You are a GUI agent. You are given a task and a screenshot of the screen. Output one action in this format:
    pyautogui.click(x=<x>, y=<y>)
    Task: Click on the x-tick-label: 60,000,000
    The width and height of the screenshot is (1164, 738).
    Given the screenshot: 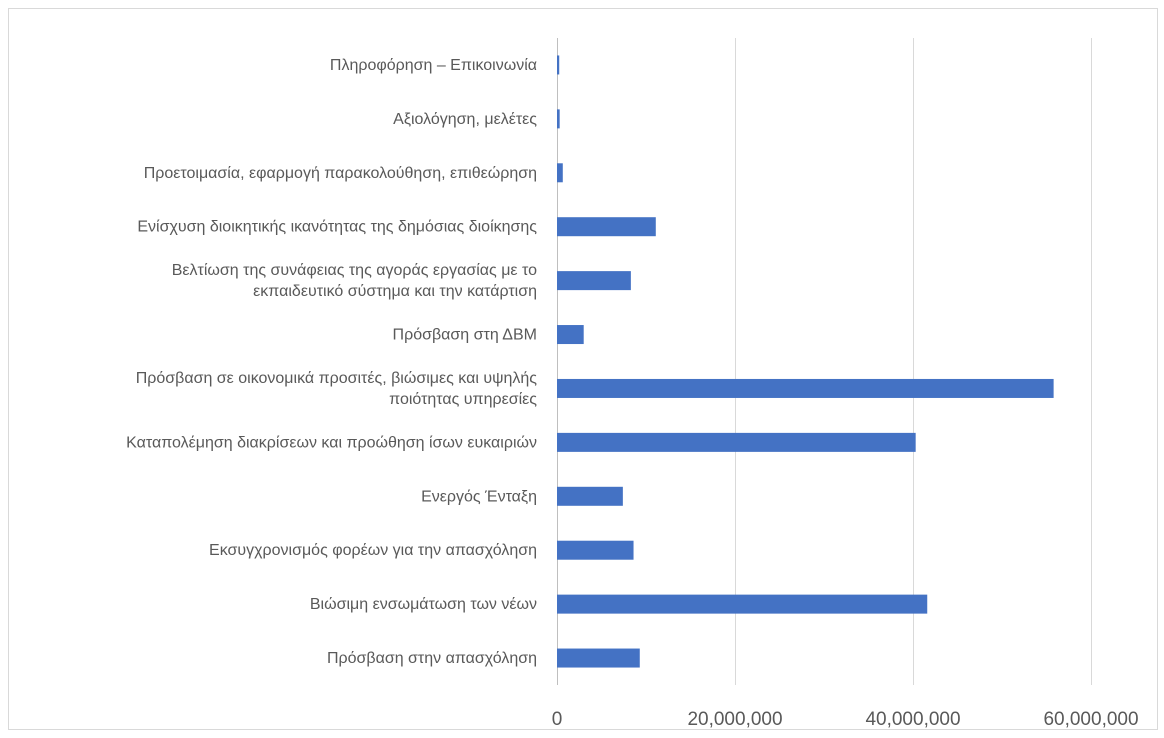 What is the action you would take?
    pyautogui.click(x=1090, y=719)
    